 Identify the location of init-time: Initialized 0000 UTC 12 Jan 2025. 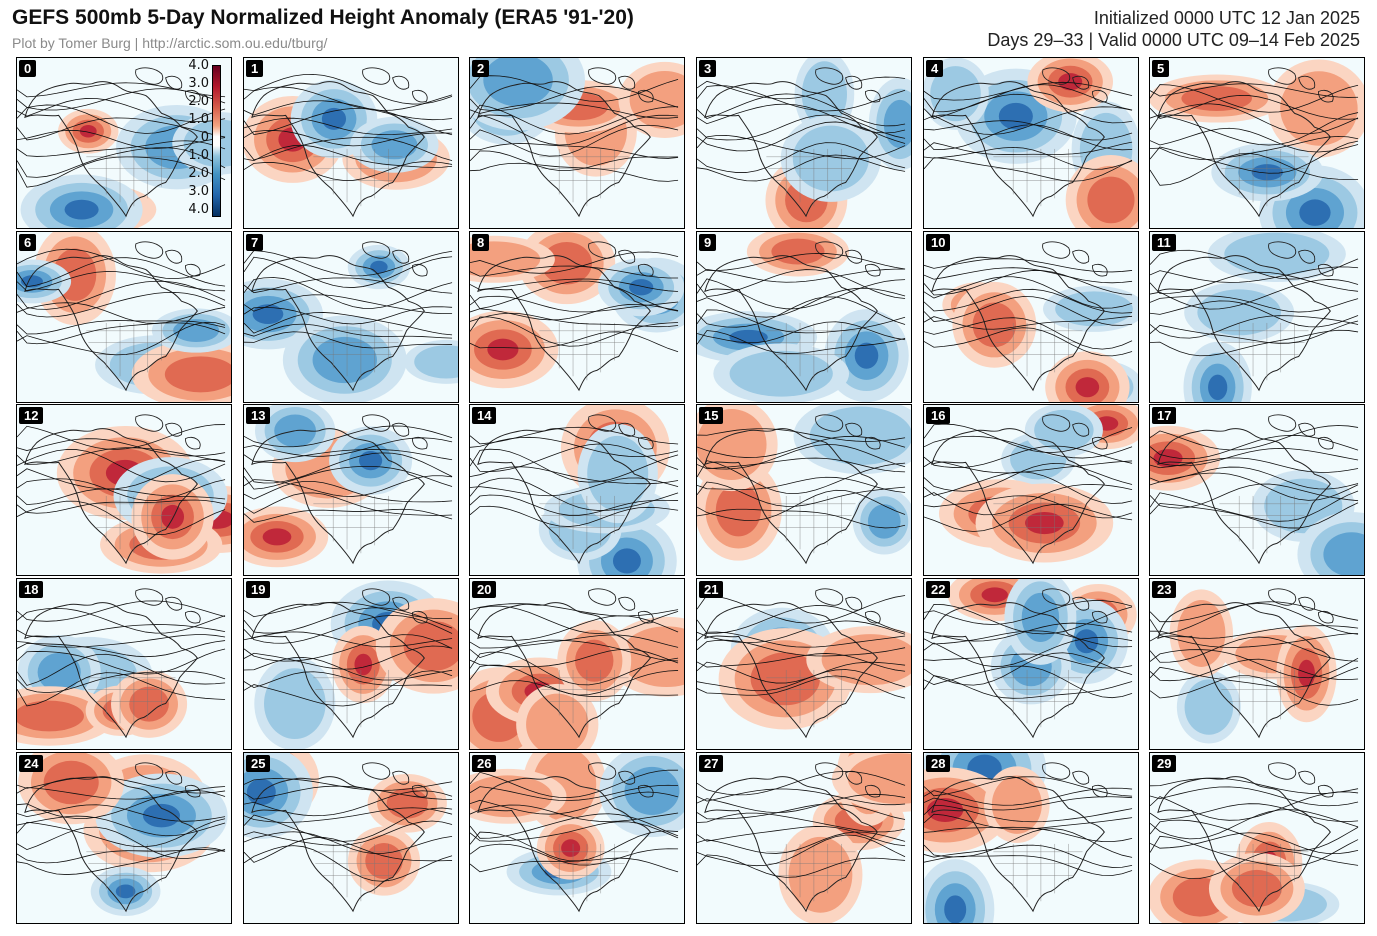
(1226, 18).